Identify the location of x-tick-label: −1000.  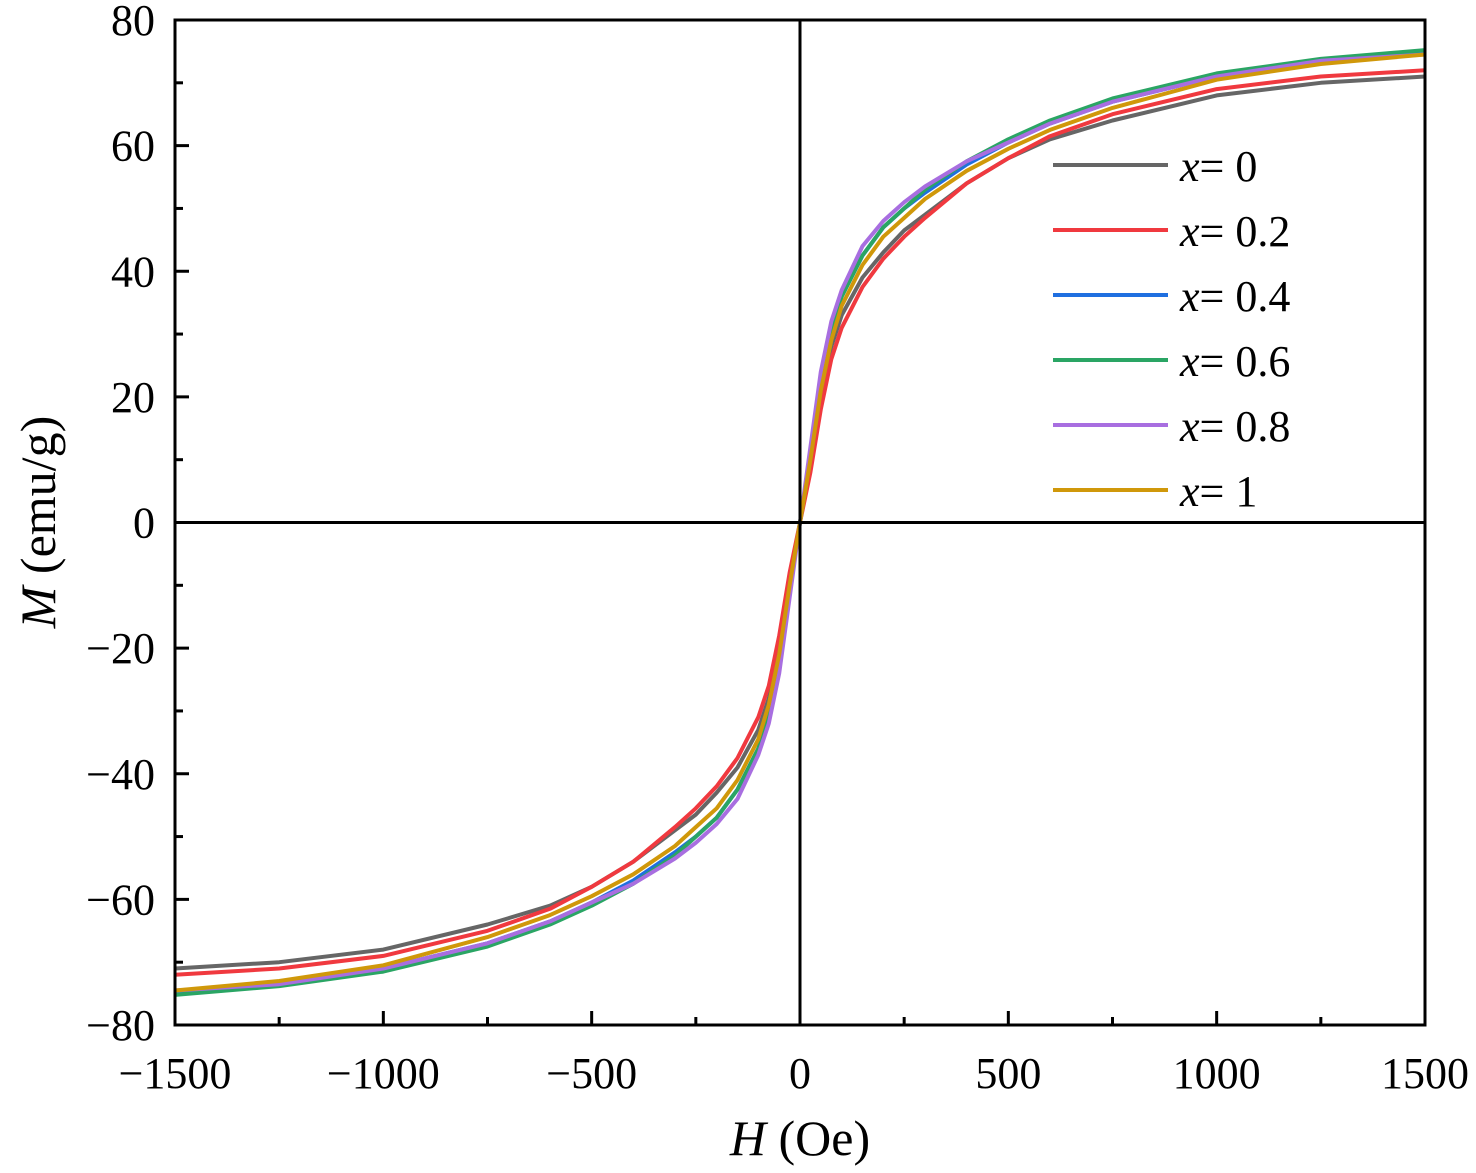
(383, 1073).